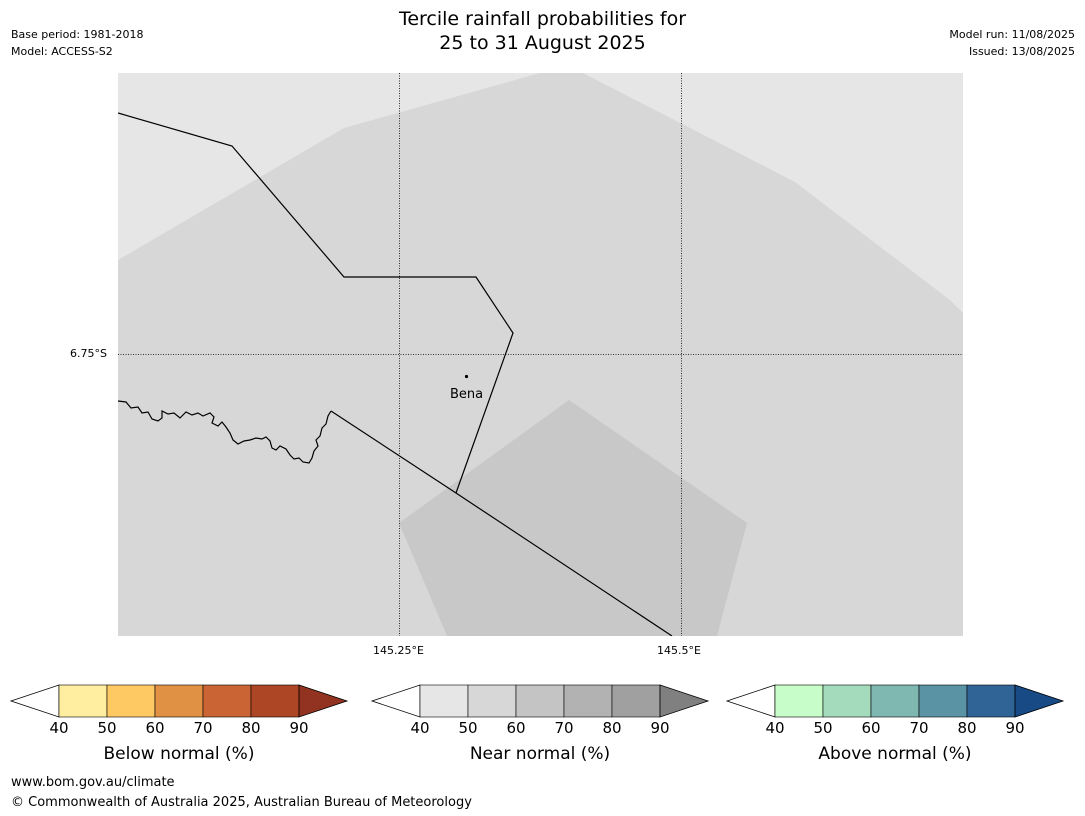 The image size is (1085, 816). I want to click on footer-url-link: www.bom.gov.au/climate, so click(93, 782).